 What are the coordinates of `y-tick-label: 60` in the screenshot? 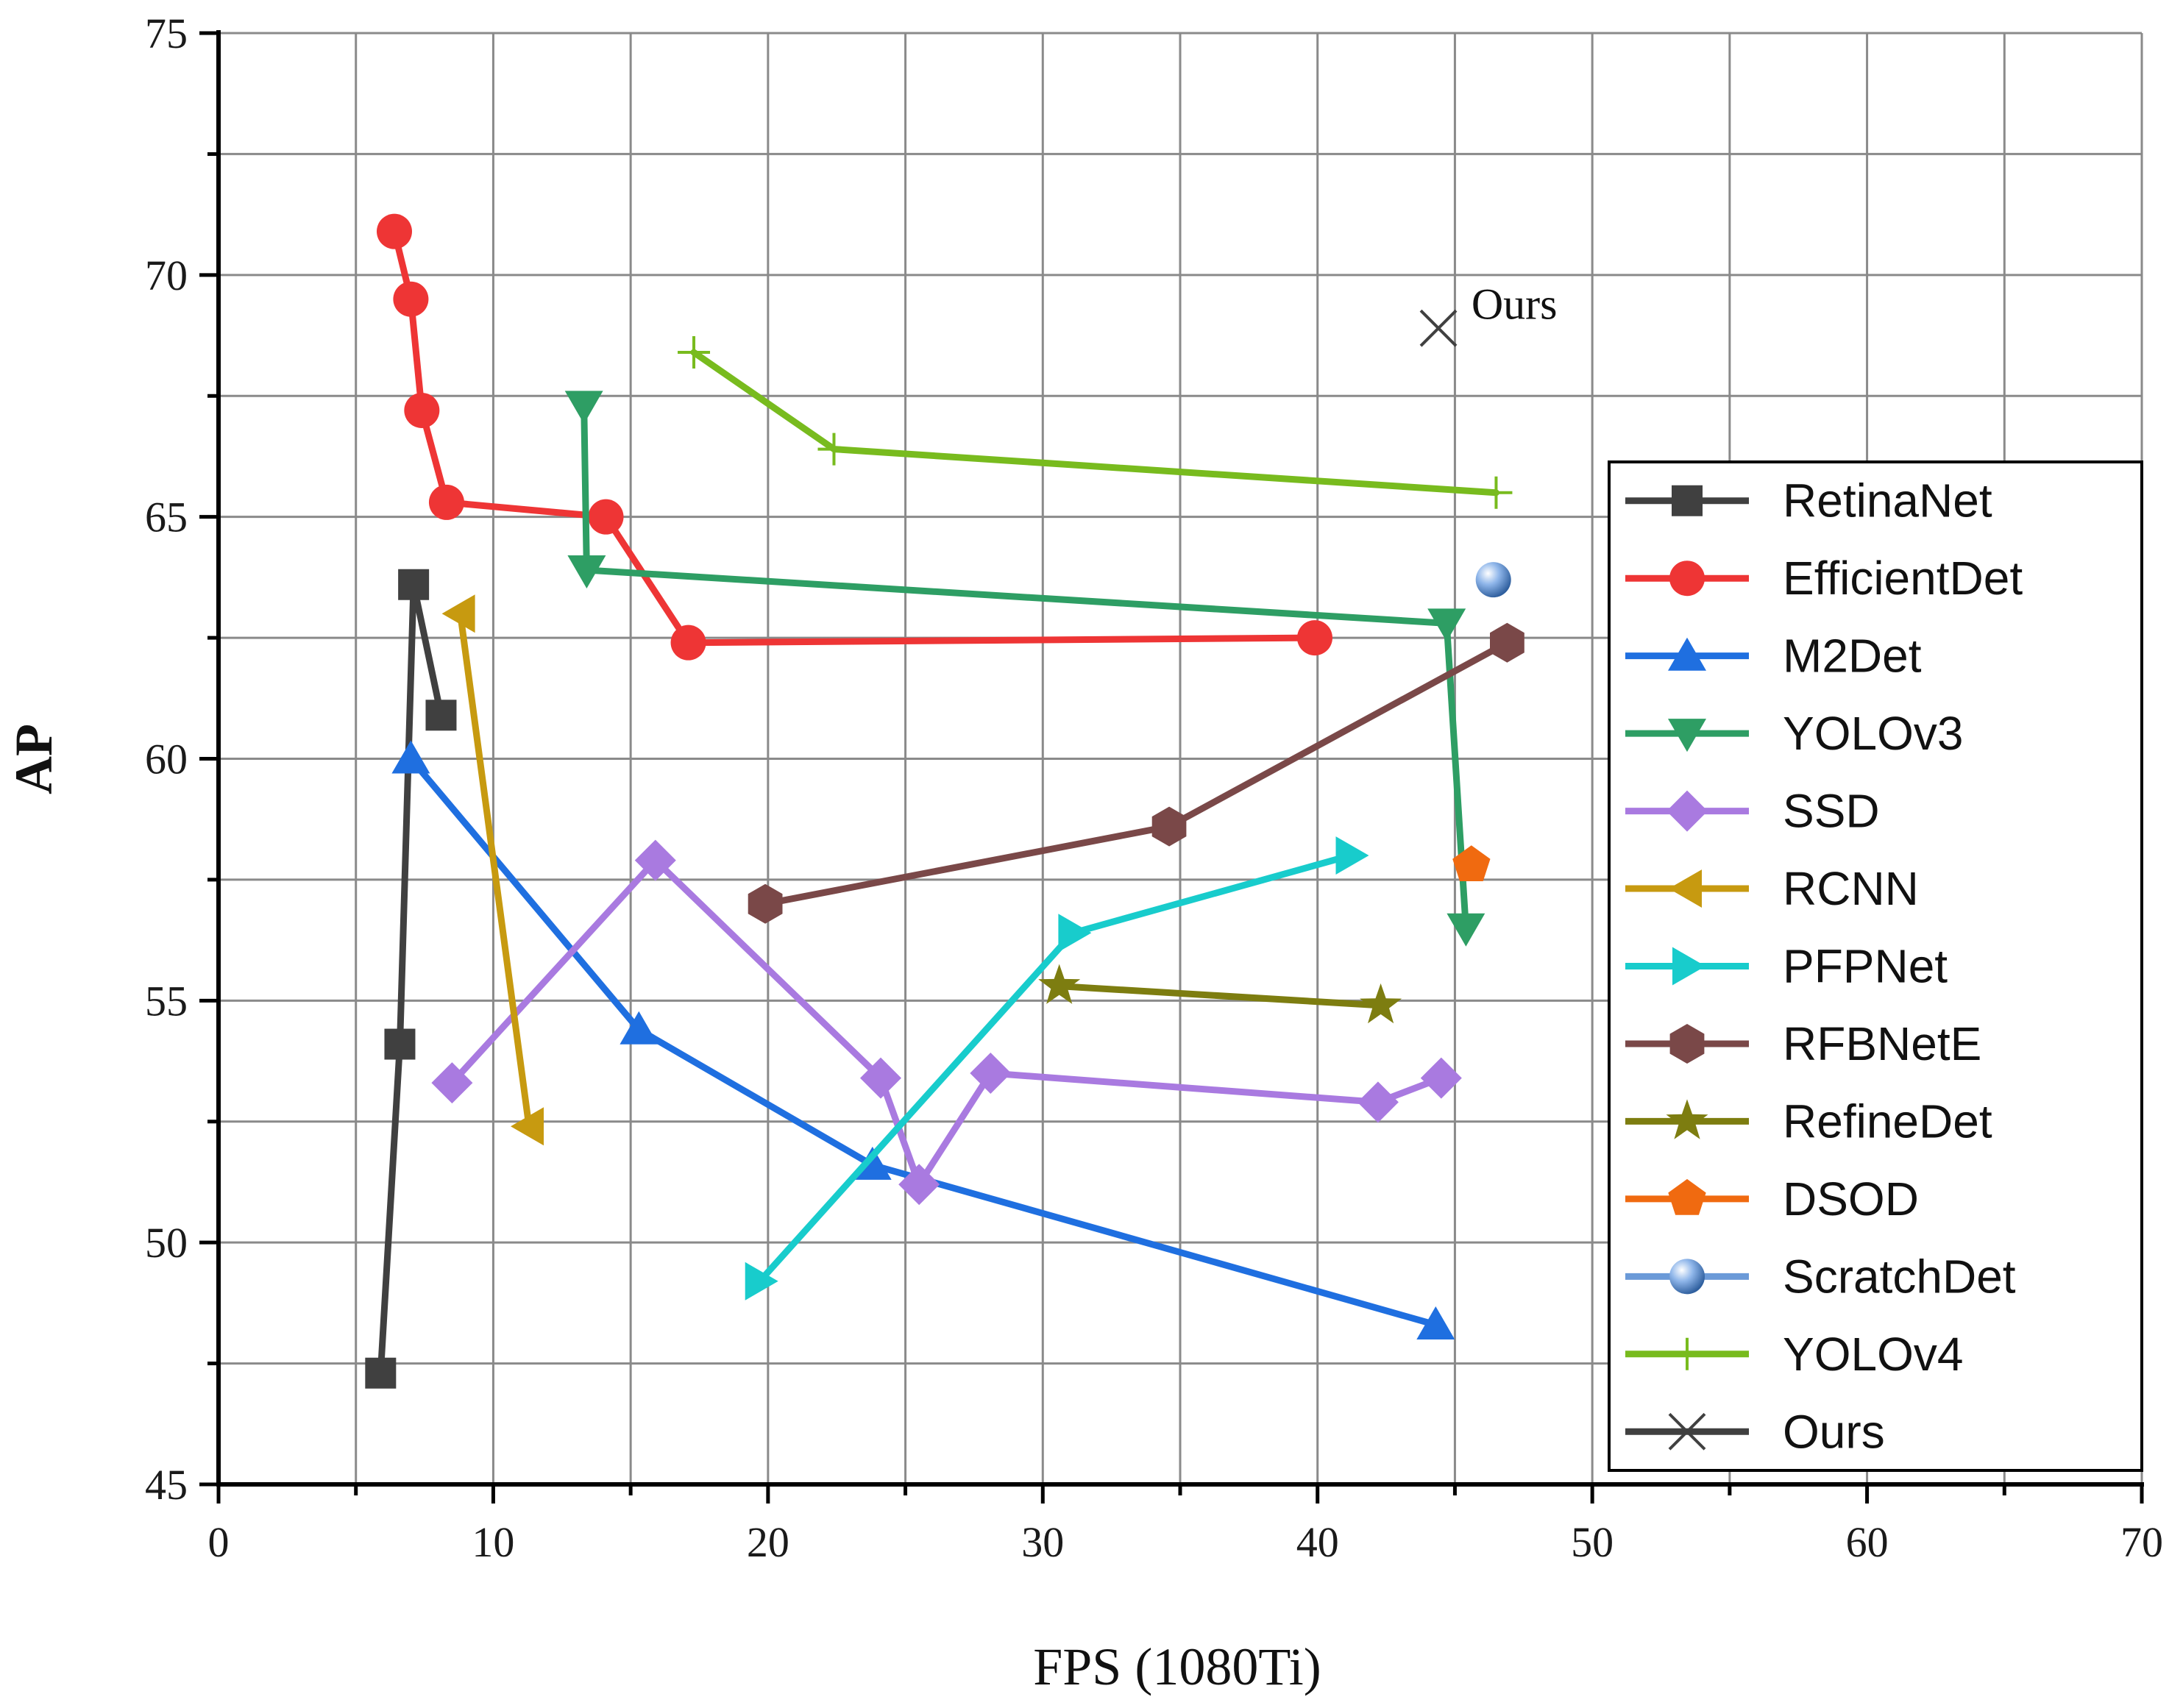 It's located at (166, 760).